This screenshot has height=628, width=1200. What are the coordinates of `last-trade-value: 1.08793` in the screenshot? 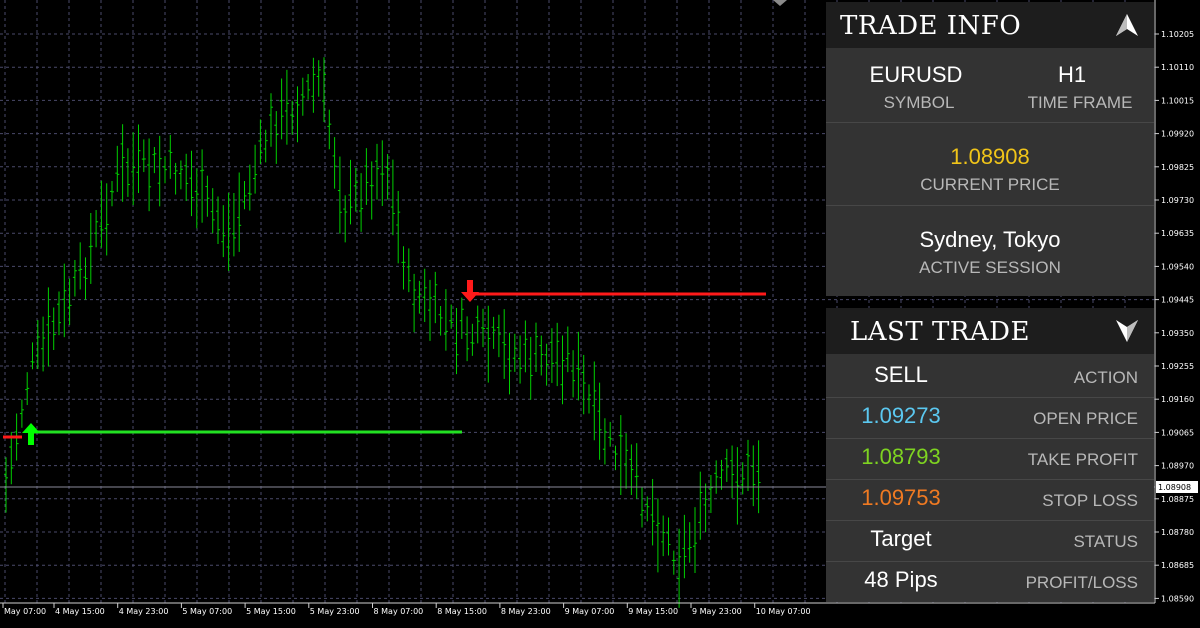 It's located at (901, 456).